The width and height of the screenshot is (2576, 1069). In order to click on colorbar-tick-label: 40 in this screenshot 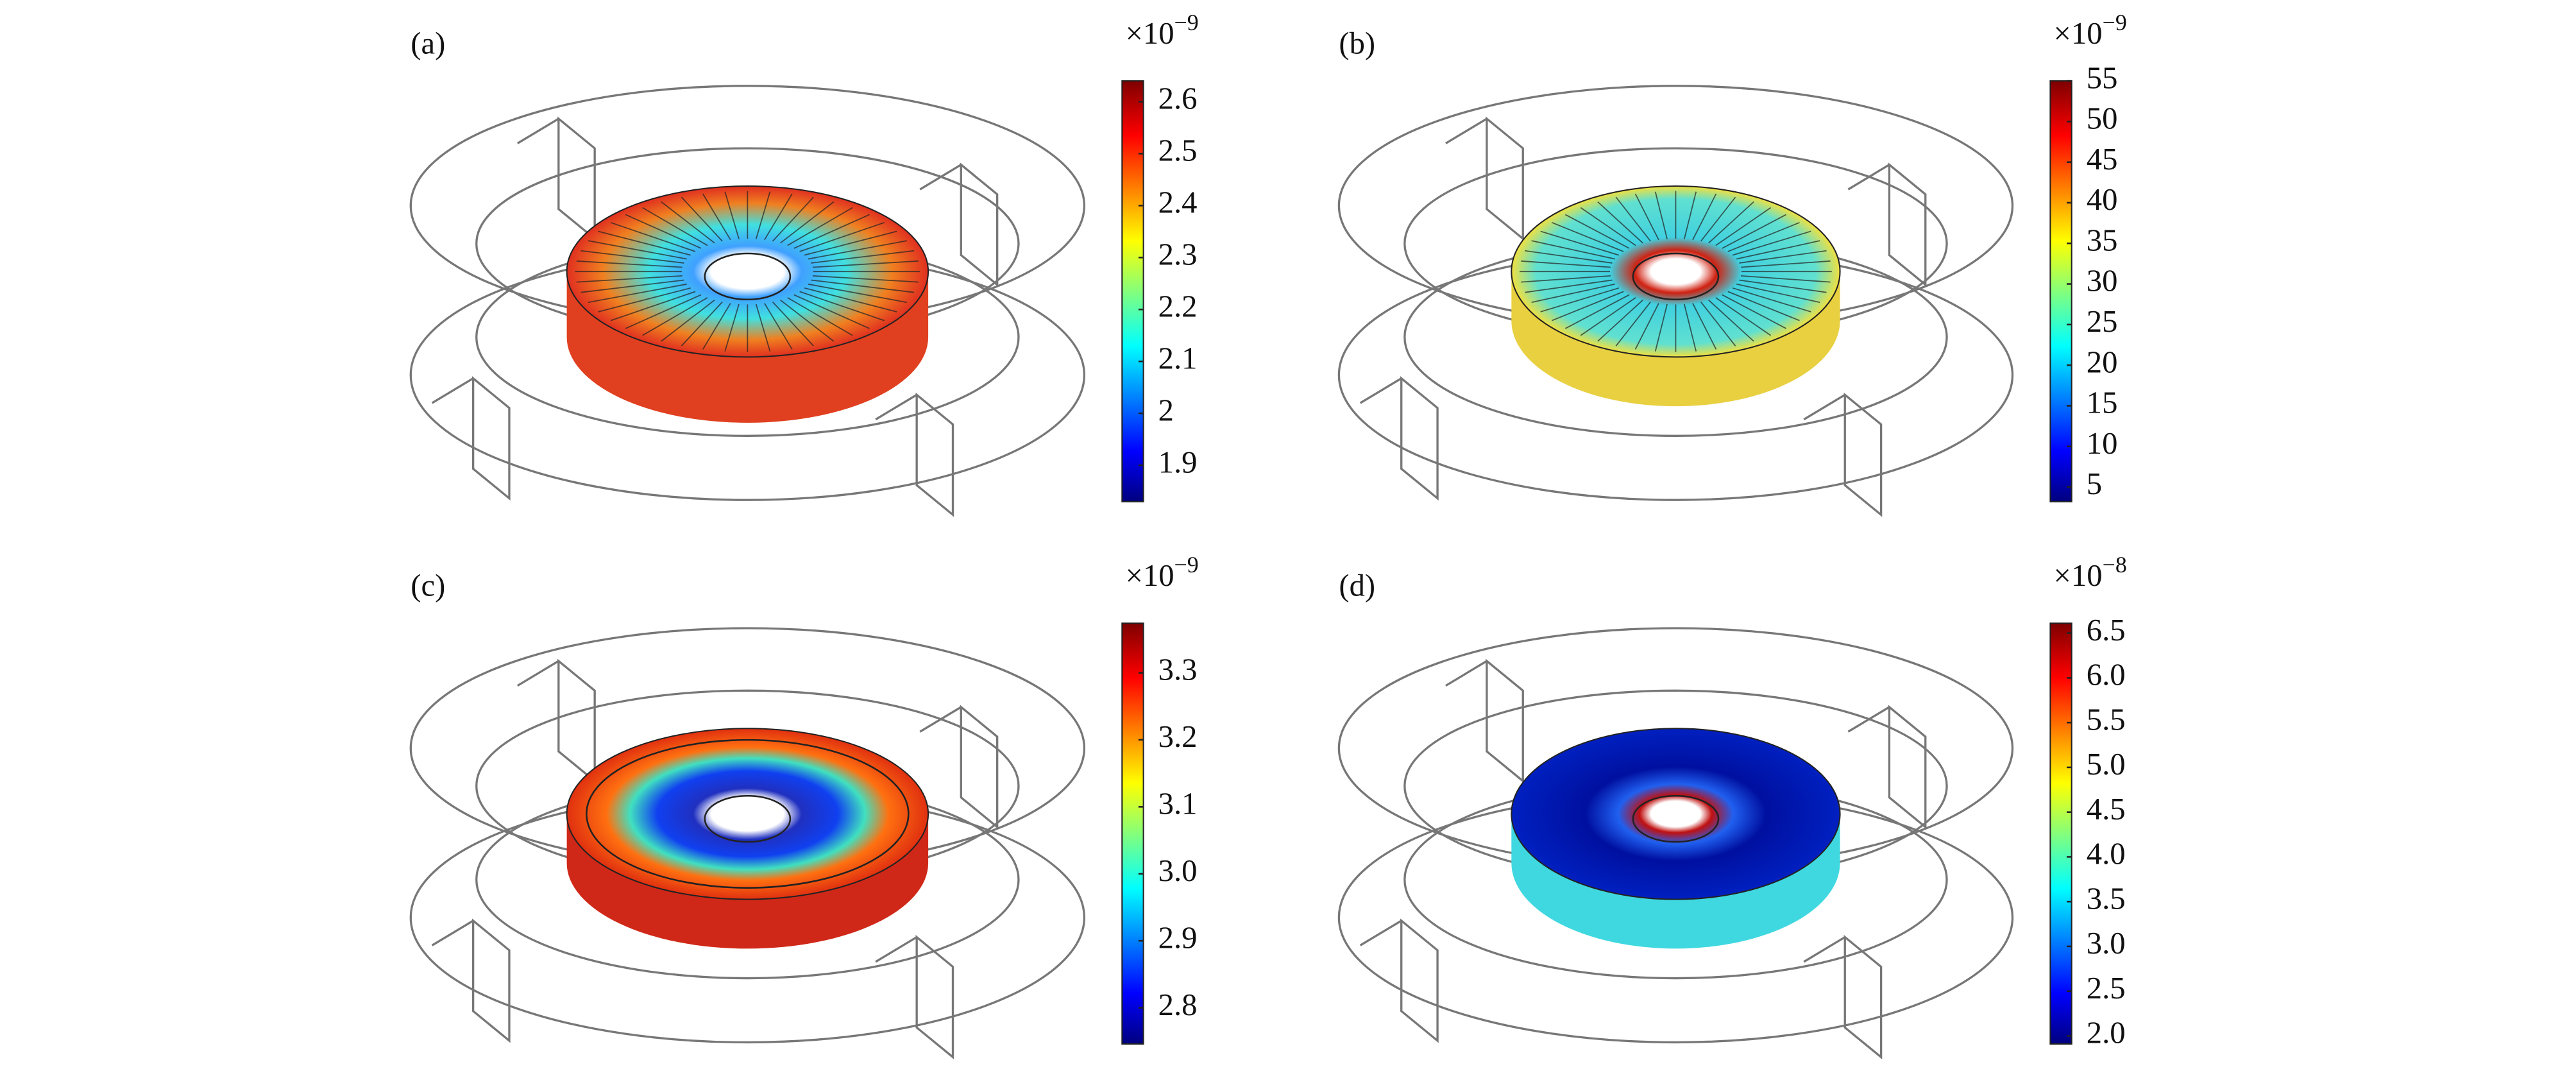, I will do `click(2102, 199)`.